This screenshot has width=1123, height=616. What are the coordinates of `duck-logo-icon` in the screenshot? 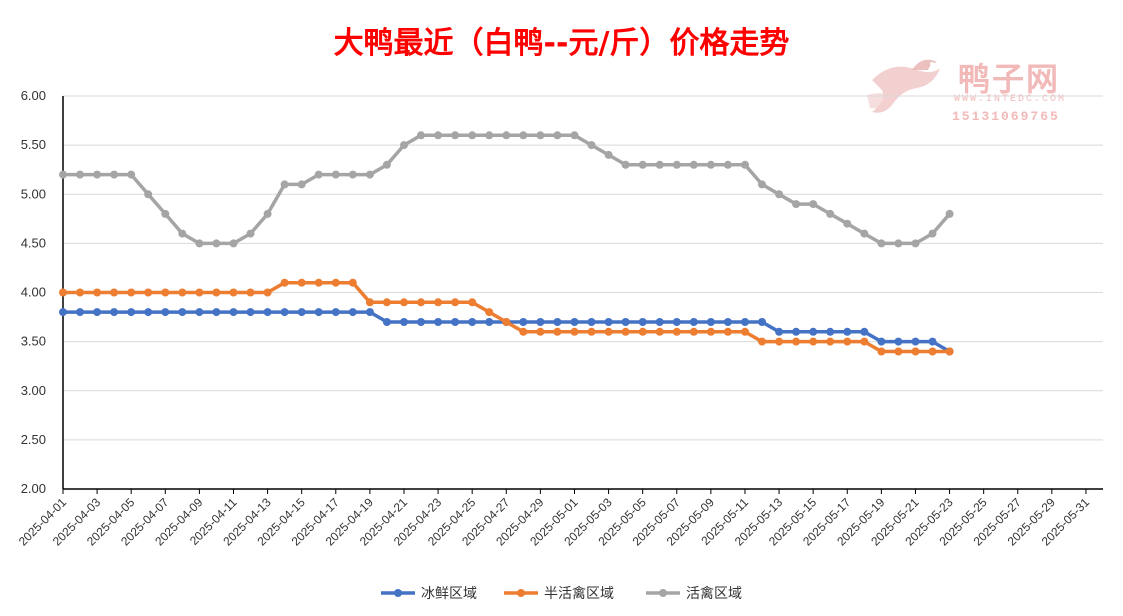 It's located at (903, 86).